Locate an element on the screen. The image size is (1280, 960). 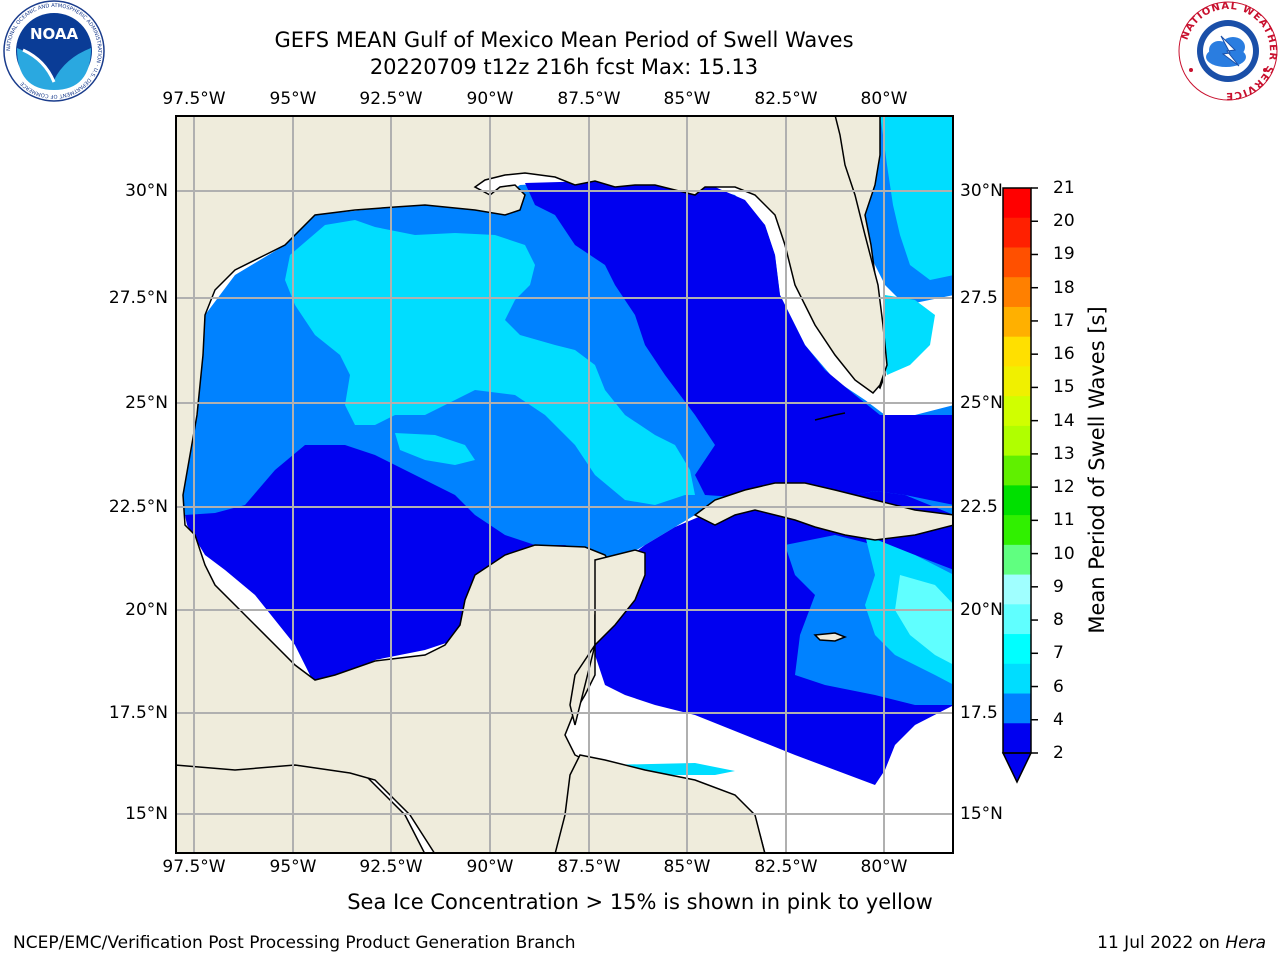
lat-label-left: 22.5°N is located at coordinates (138, 507).